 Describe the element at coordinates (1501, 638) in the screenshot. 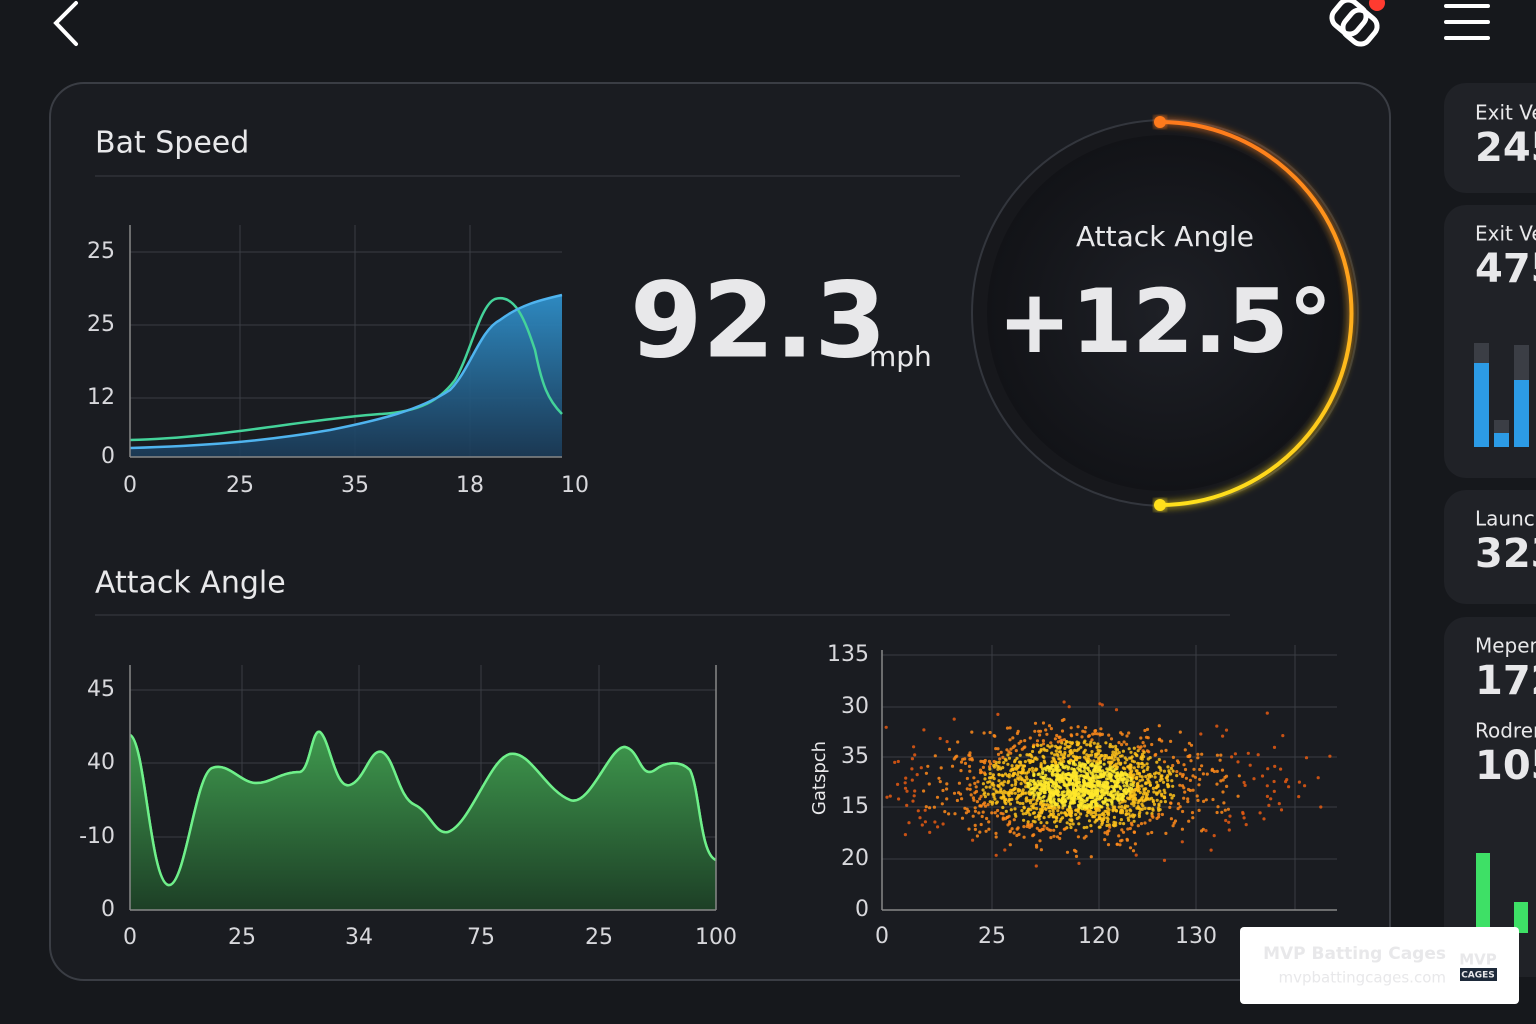

I see `mini-bars` at that location.